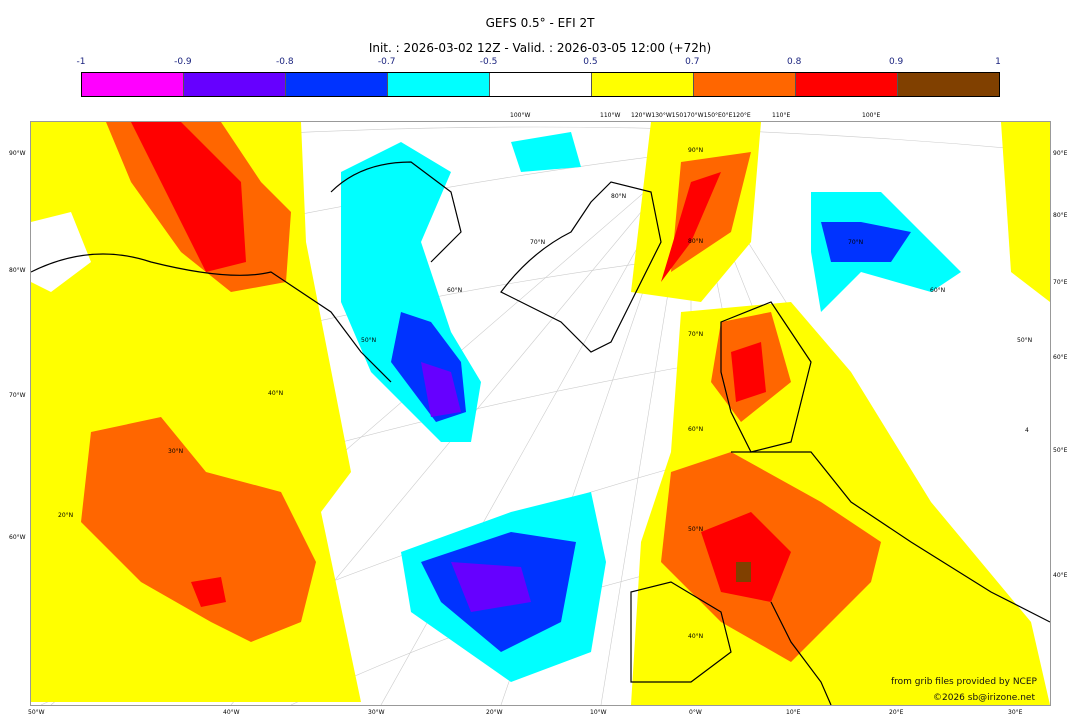 This screenshot has height=718, width=1080. I want to click on colorbar, so click(540, 84).